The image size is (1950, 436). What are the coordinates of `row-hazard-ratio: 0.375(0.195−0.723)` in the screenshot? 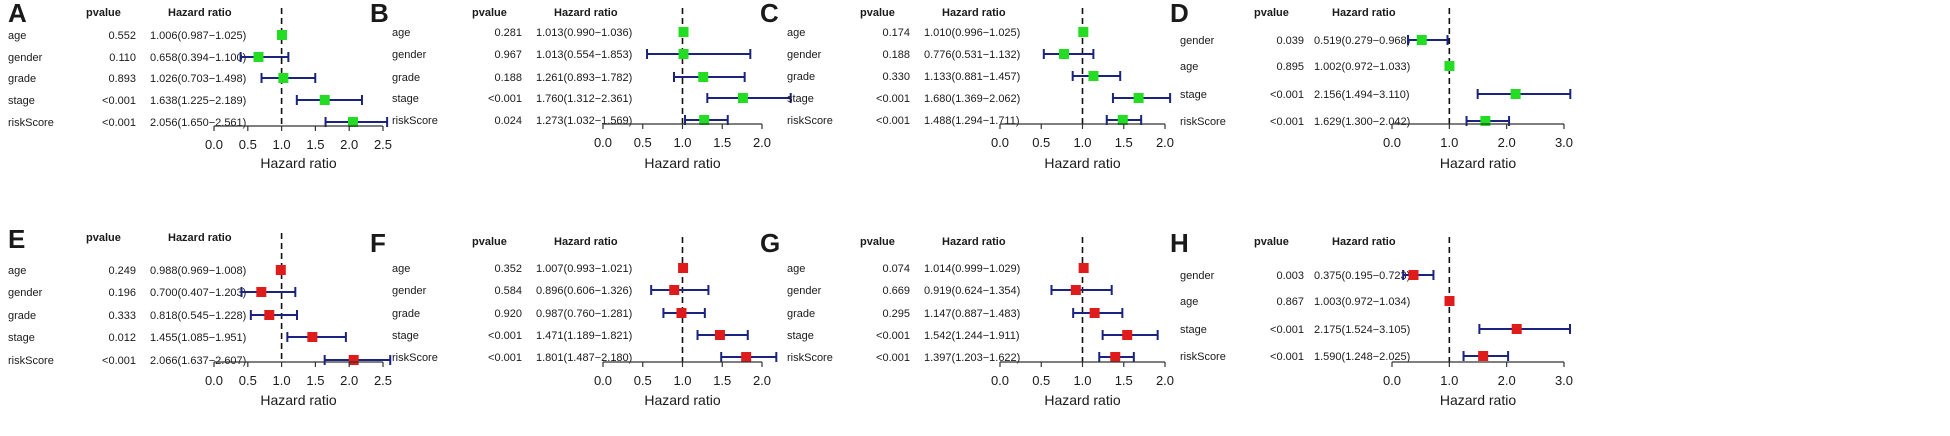 It's located at (1362, 276).